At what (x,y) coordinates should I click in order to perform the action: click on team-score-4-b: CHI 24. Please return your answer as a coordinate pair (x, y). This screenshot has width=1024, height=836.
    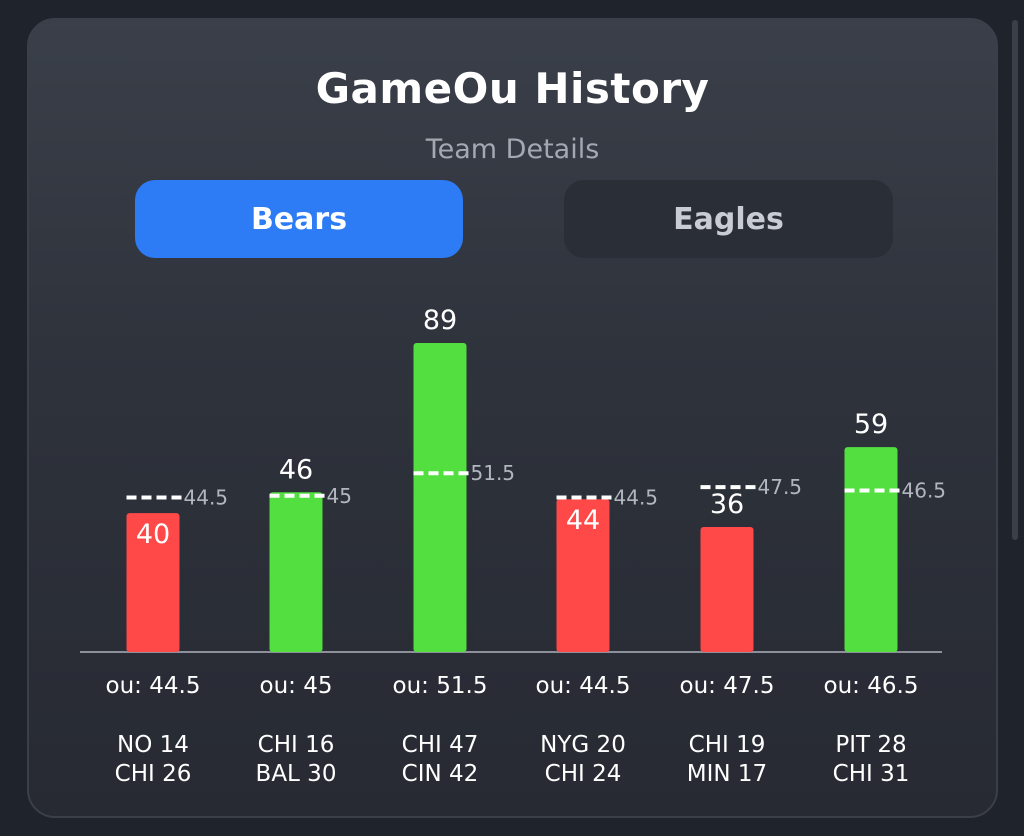
    Looking at the image, I should click on (583, 774).